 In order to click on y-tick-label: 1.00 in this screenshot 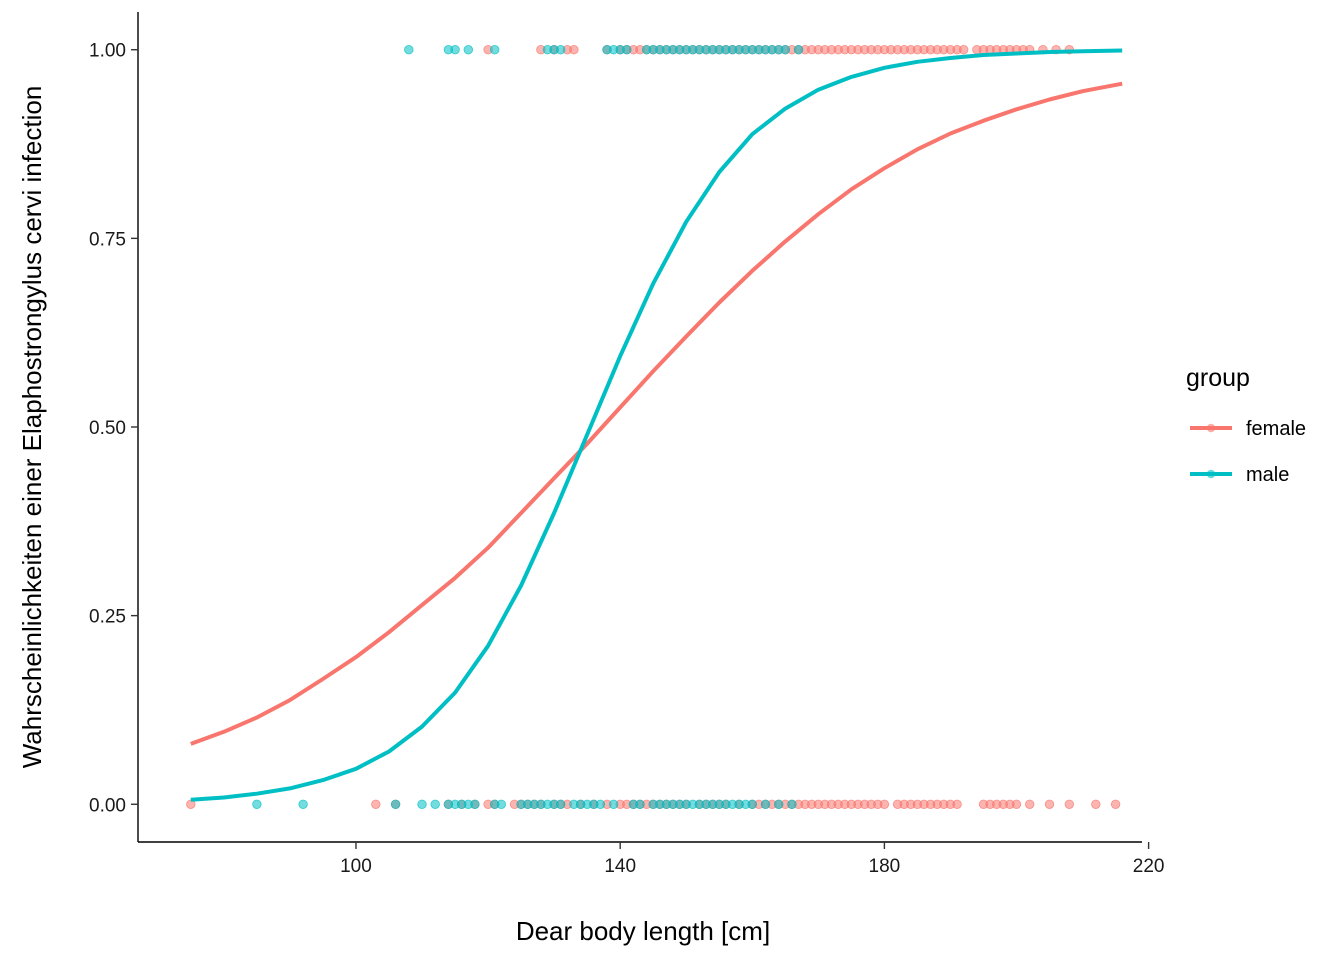, I will do `click(107, 51)`.